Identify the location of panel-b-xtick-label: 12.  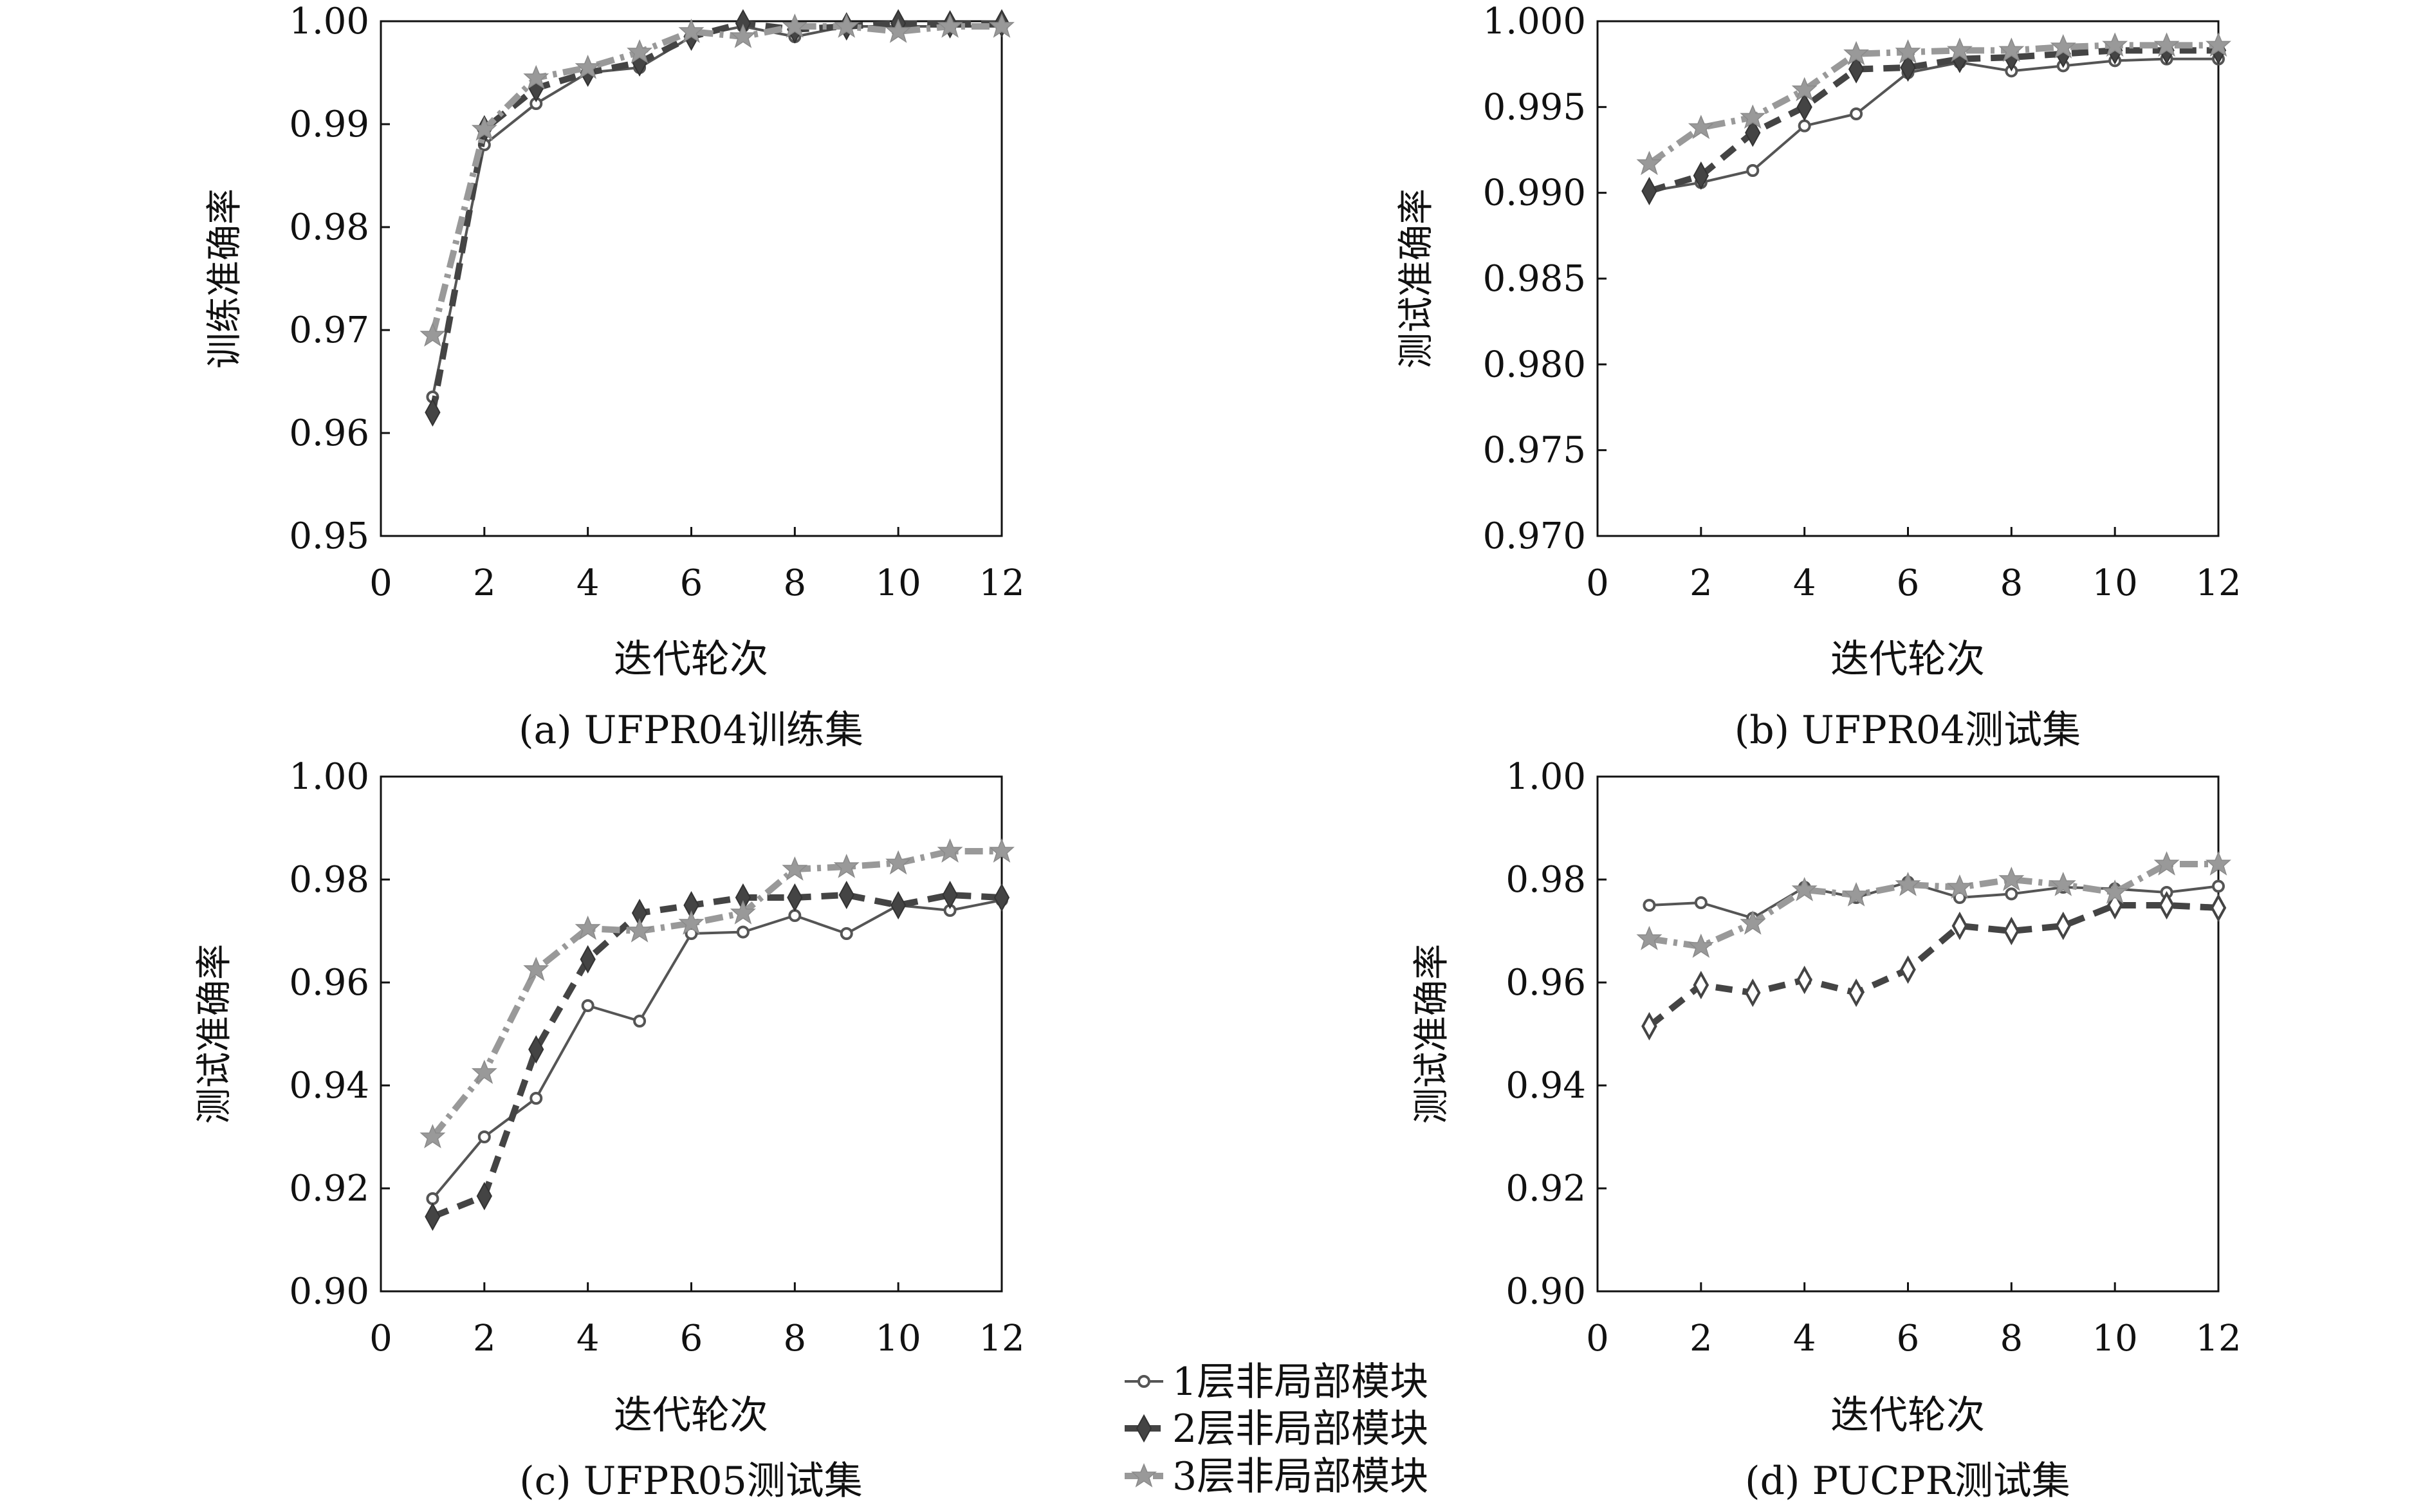
(2218, 583).